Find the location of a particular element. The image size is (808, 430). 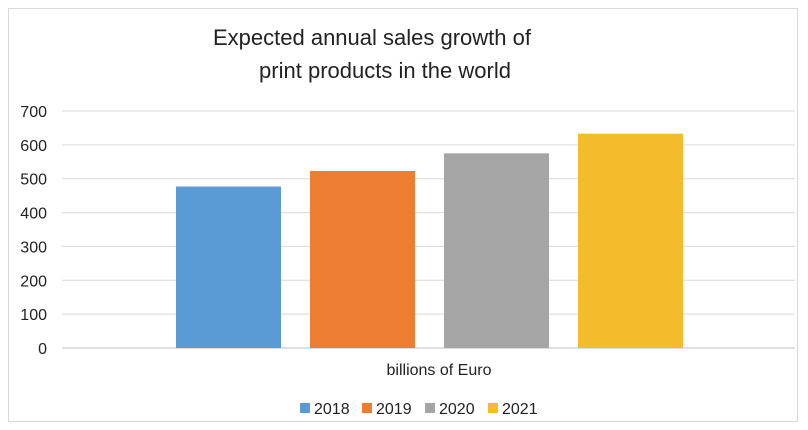

legend-swatch-2019 is located at coordinates (367, 408).